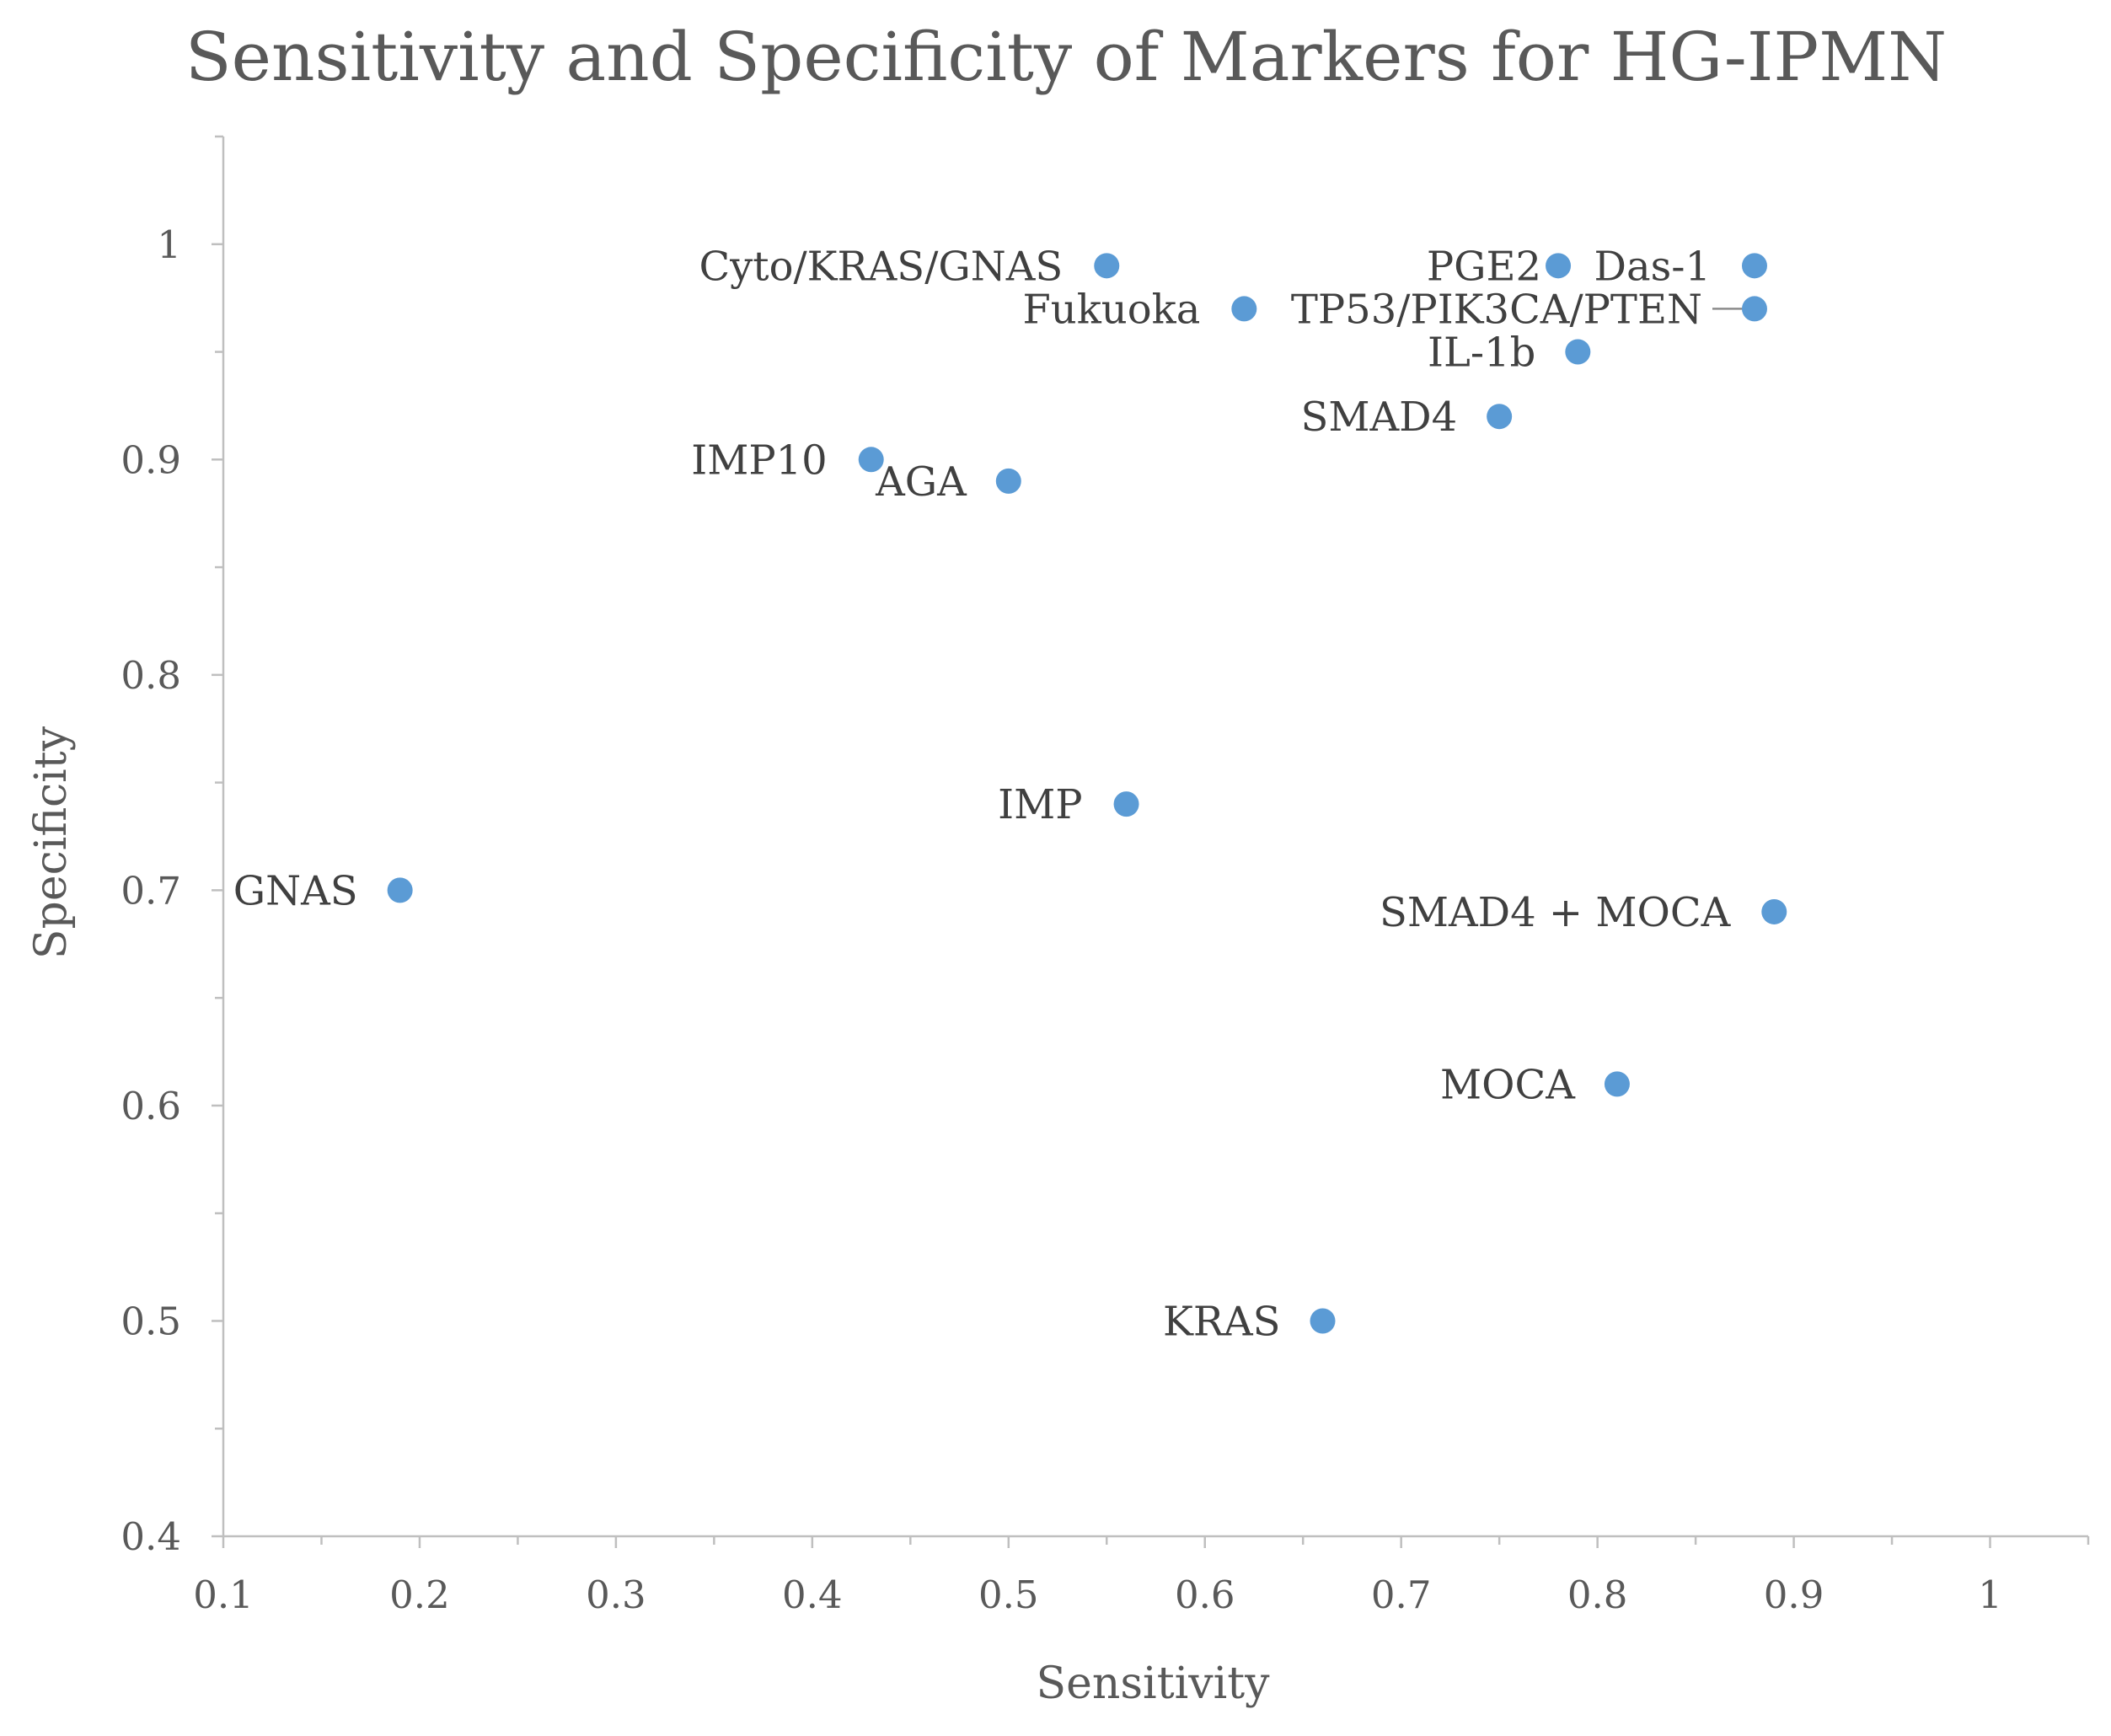  I want to click on data-point-cyto-kras-gnas, so click(1107, 266).